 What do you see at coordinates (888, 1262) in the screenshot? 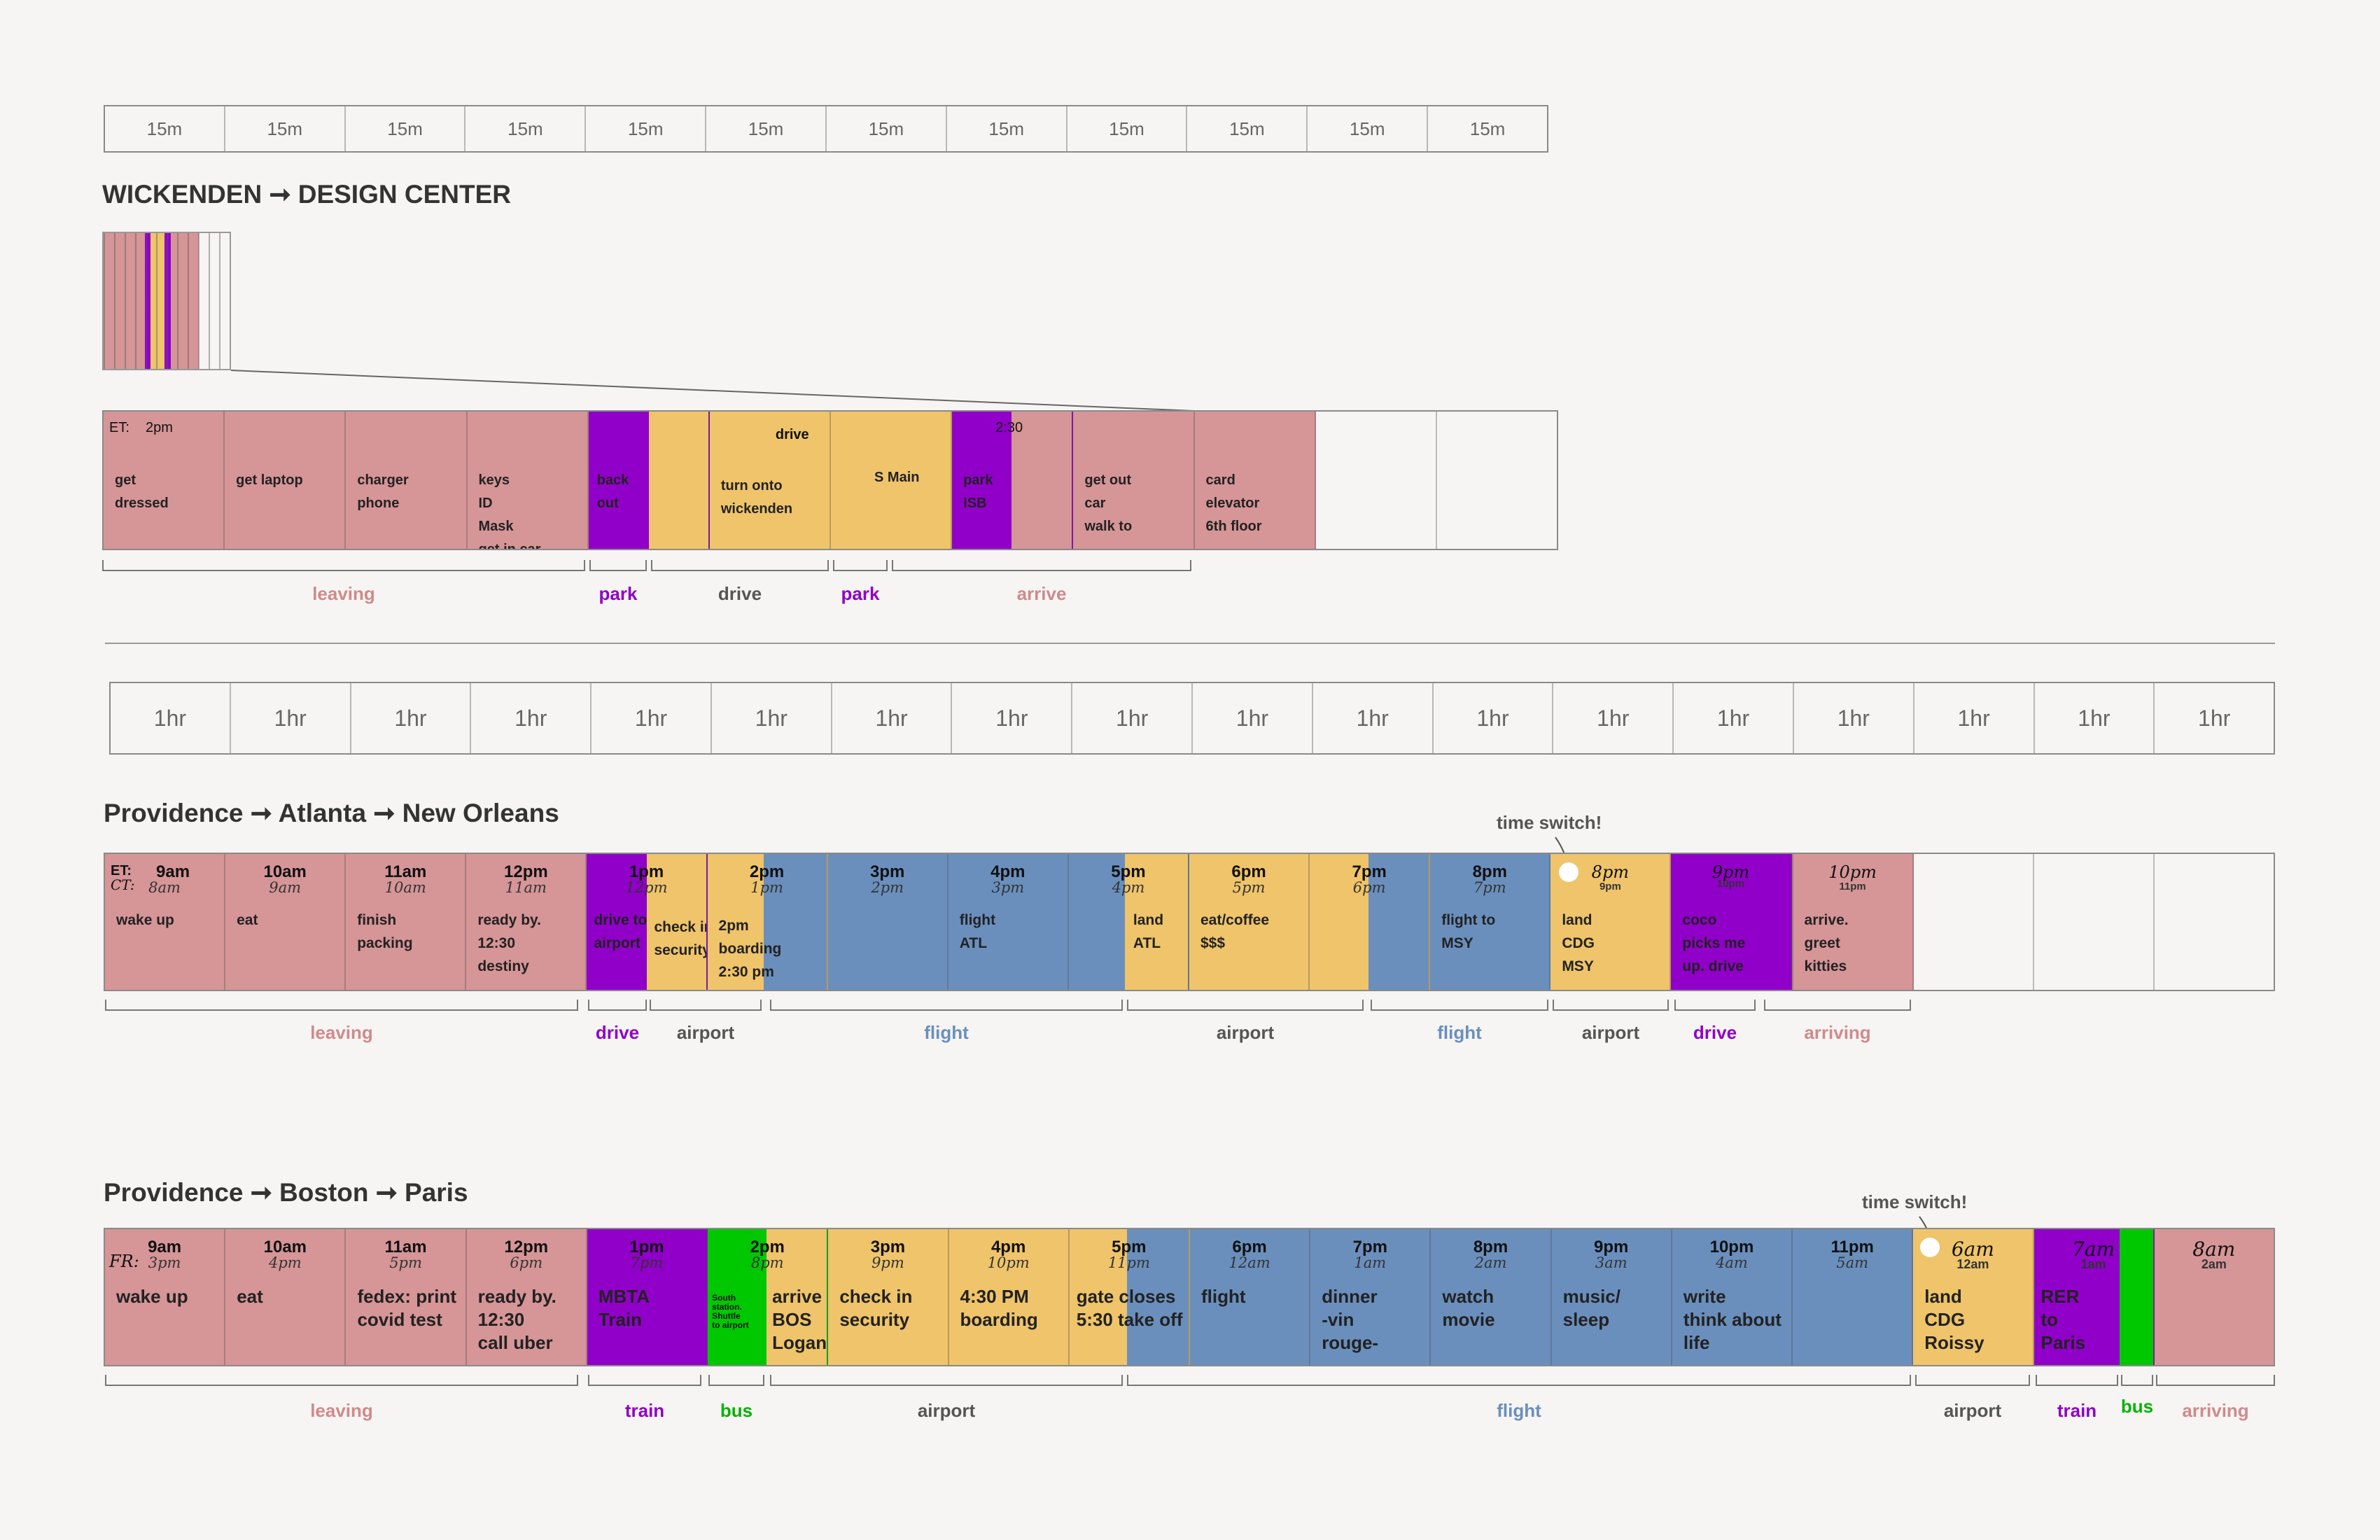
I see `cell-local-time: 9pm` at bounding box center [888, 1262].